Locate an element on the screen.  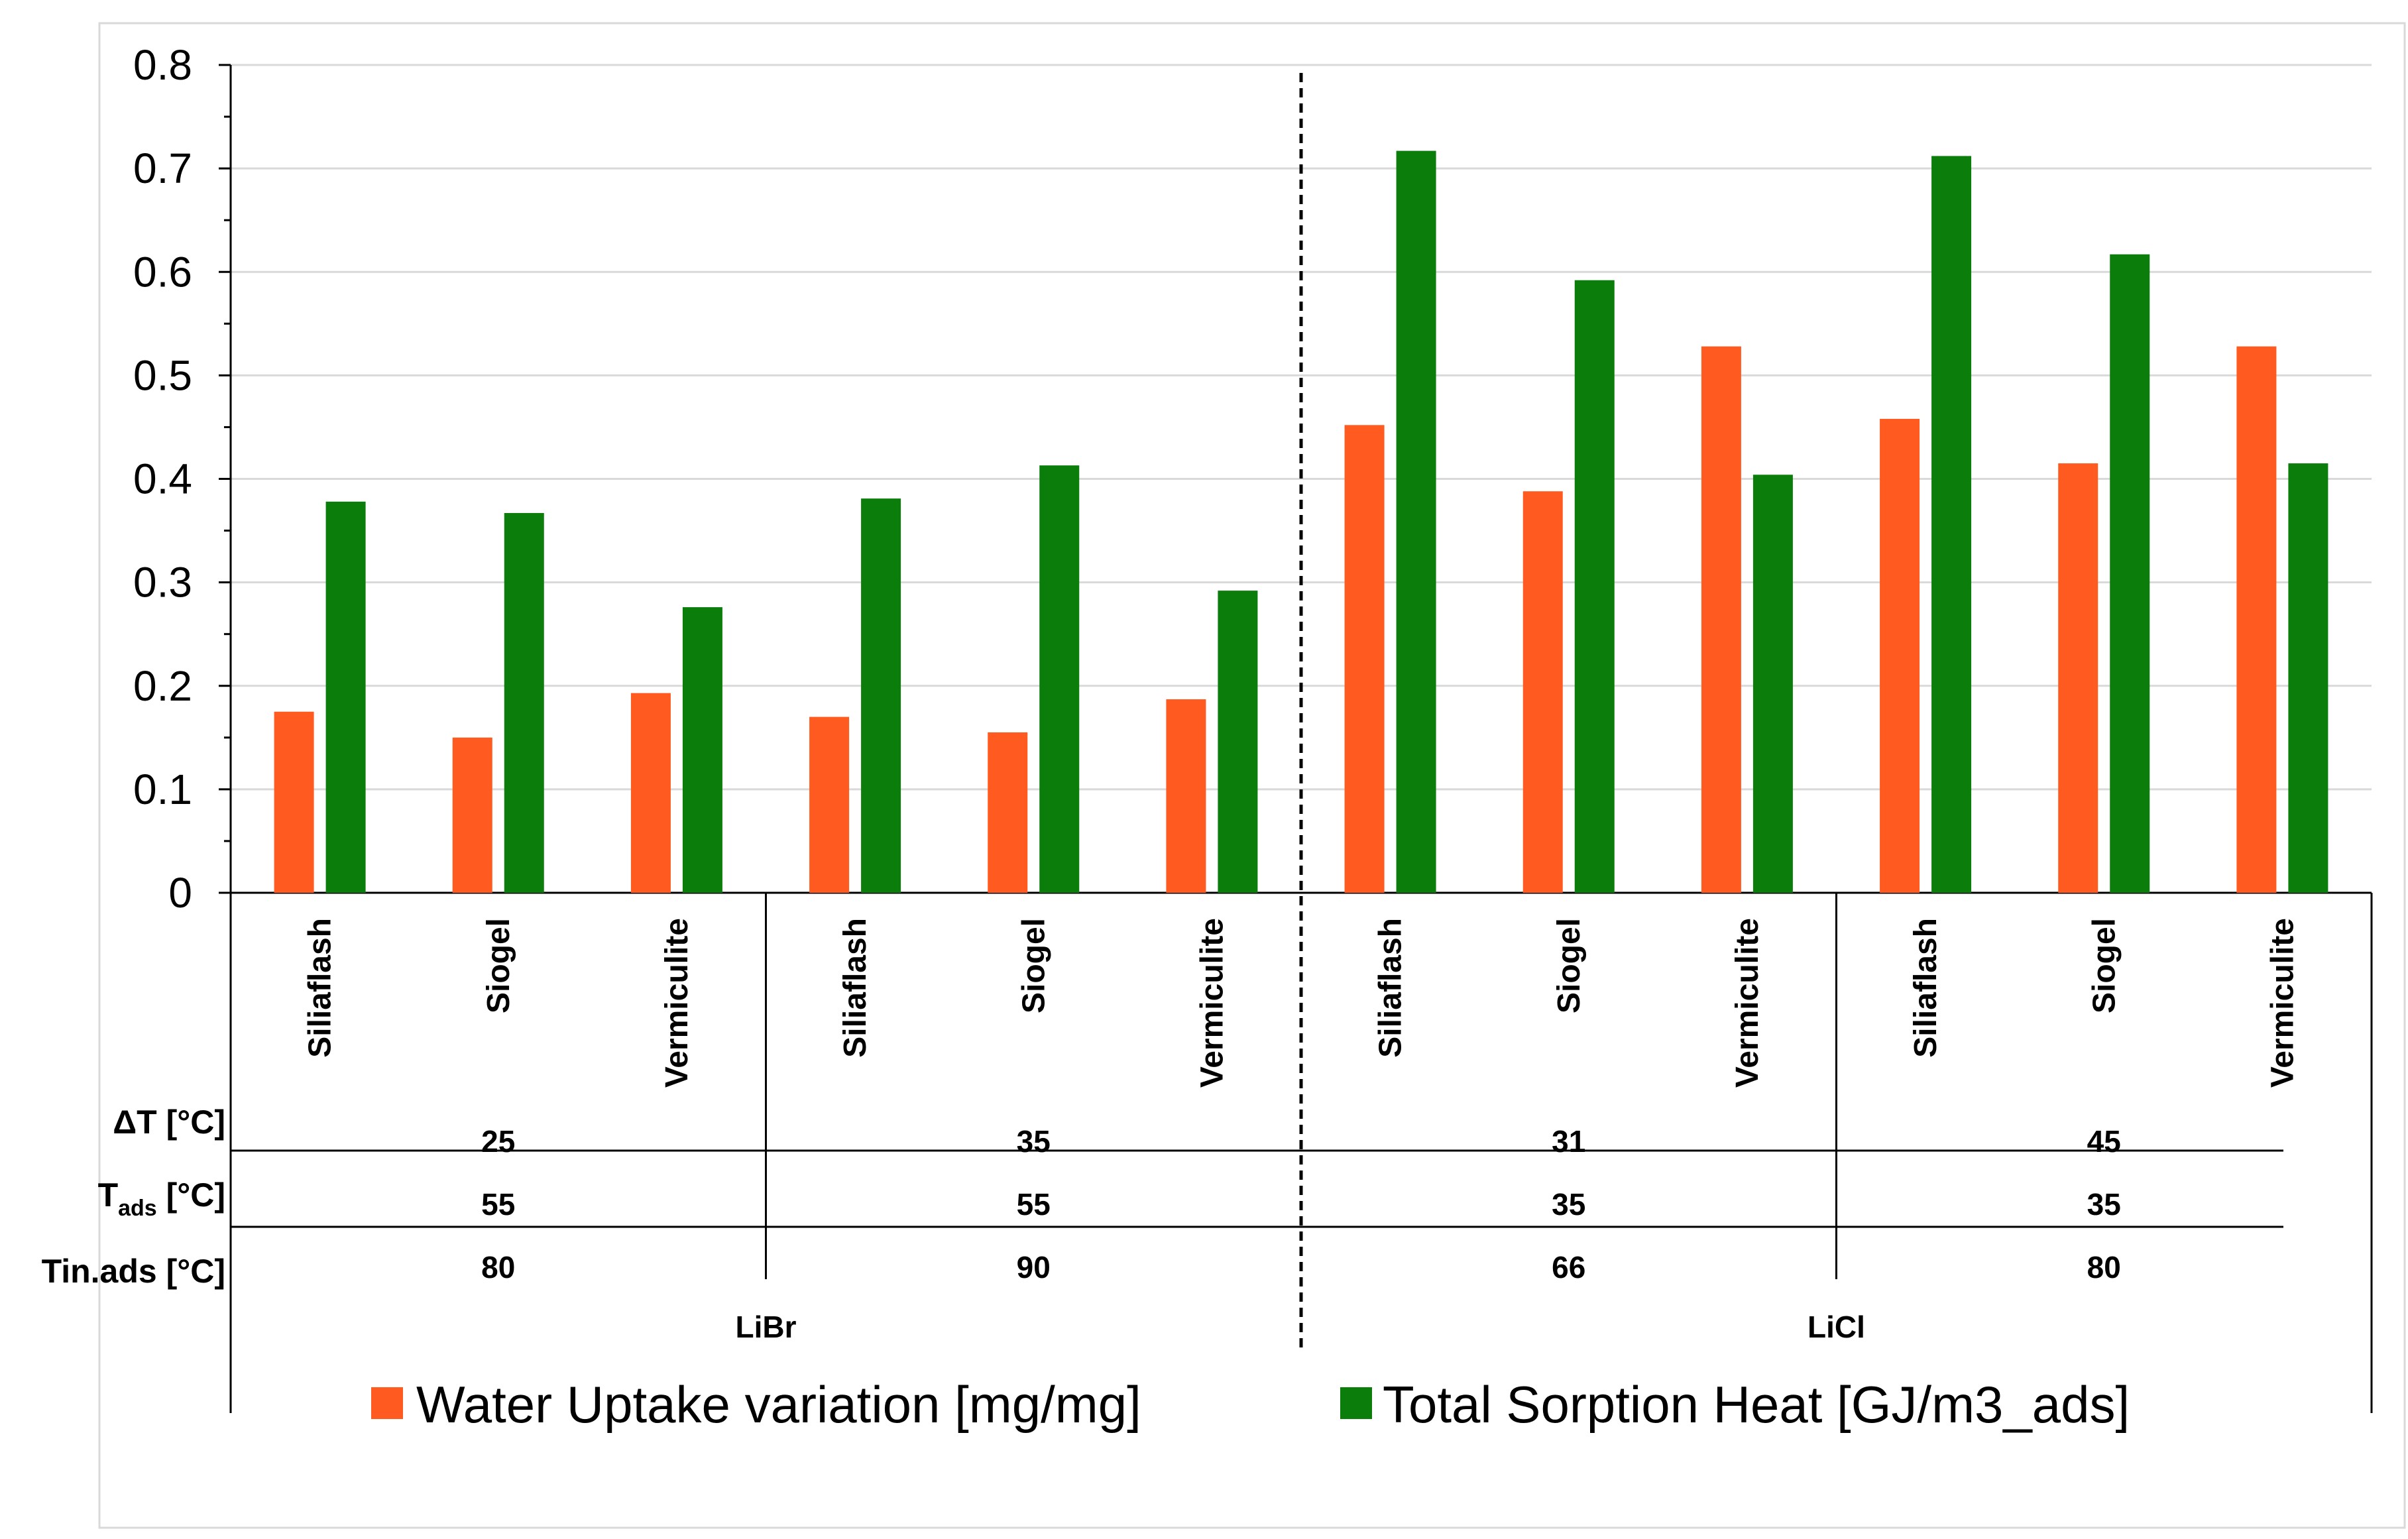
param-value-tin-ads: 66 is located at coordinates (1569, 1267).